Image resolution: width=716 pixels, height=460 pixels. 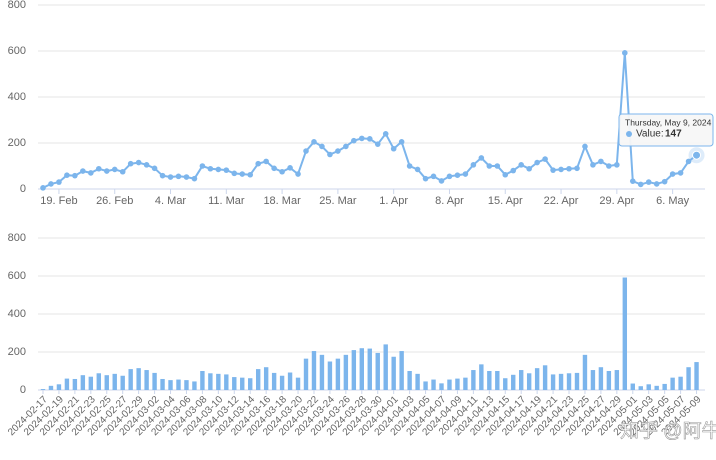 What do you see at coordinates (650, 134) in the screenshot?
I see `tooltip-label: Value:` at bounding box center [650, 134].